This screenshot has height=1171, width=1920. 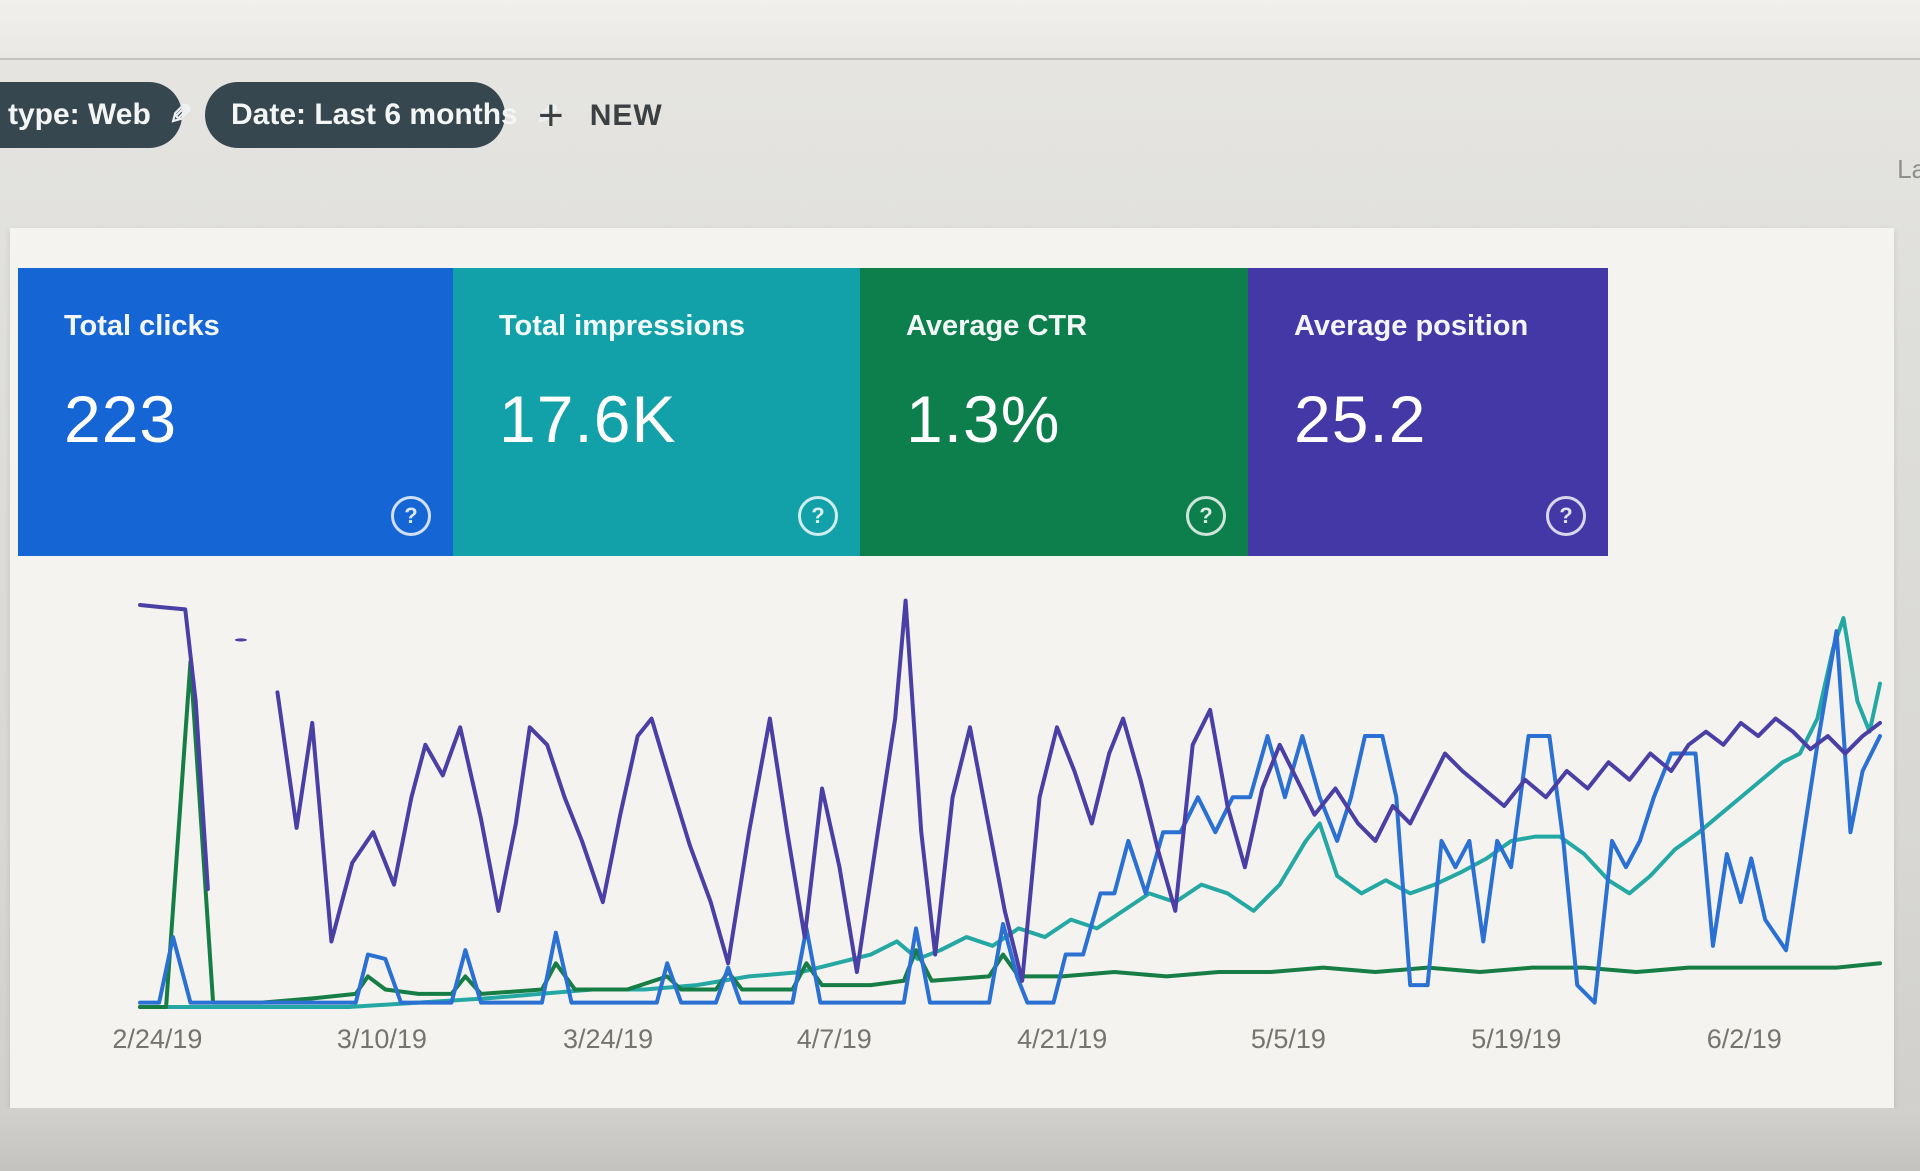 I want to click on x-axis-label: 4/21/19, so click(x=1062, y=1039).